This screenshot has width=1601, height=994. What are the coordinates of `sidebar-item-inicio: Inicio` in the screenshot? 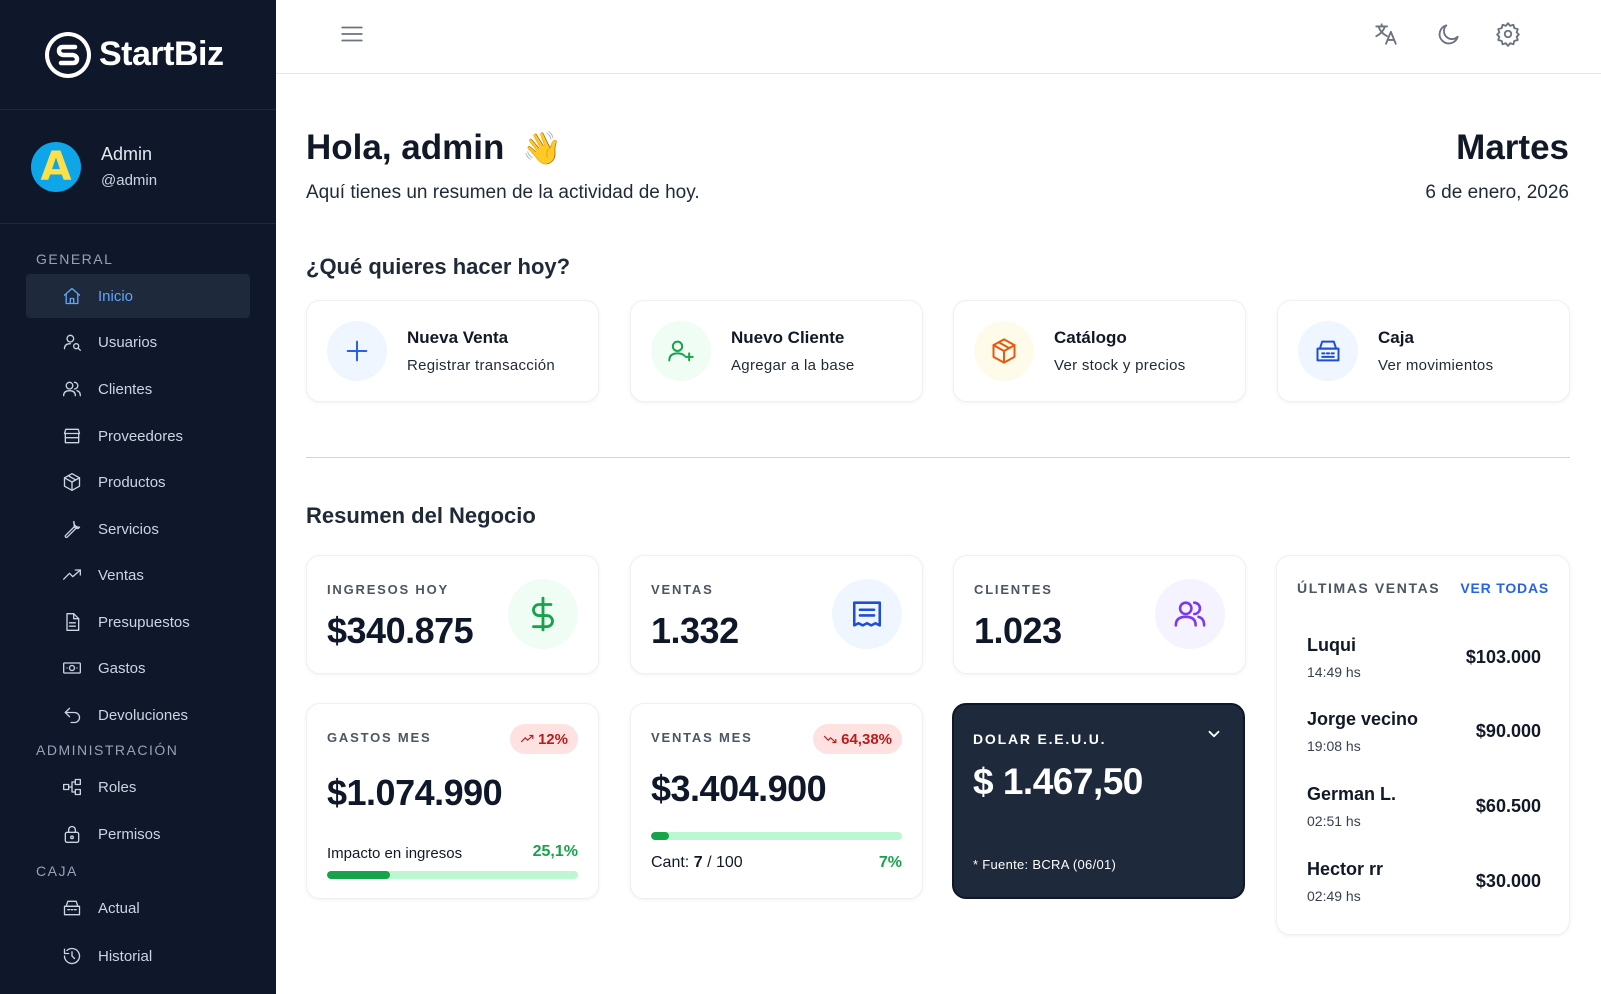 It's located at (138, 296).